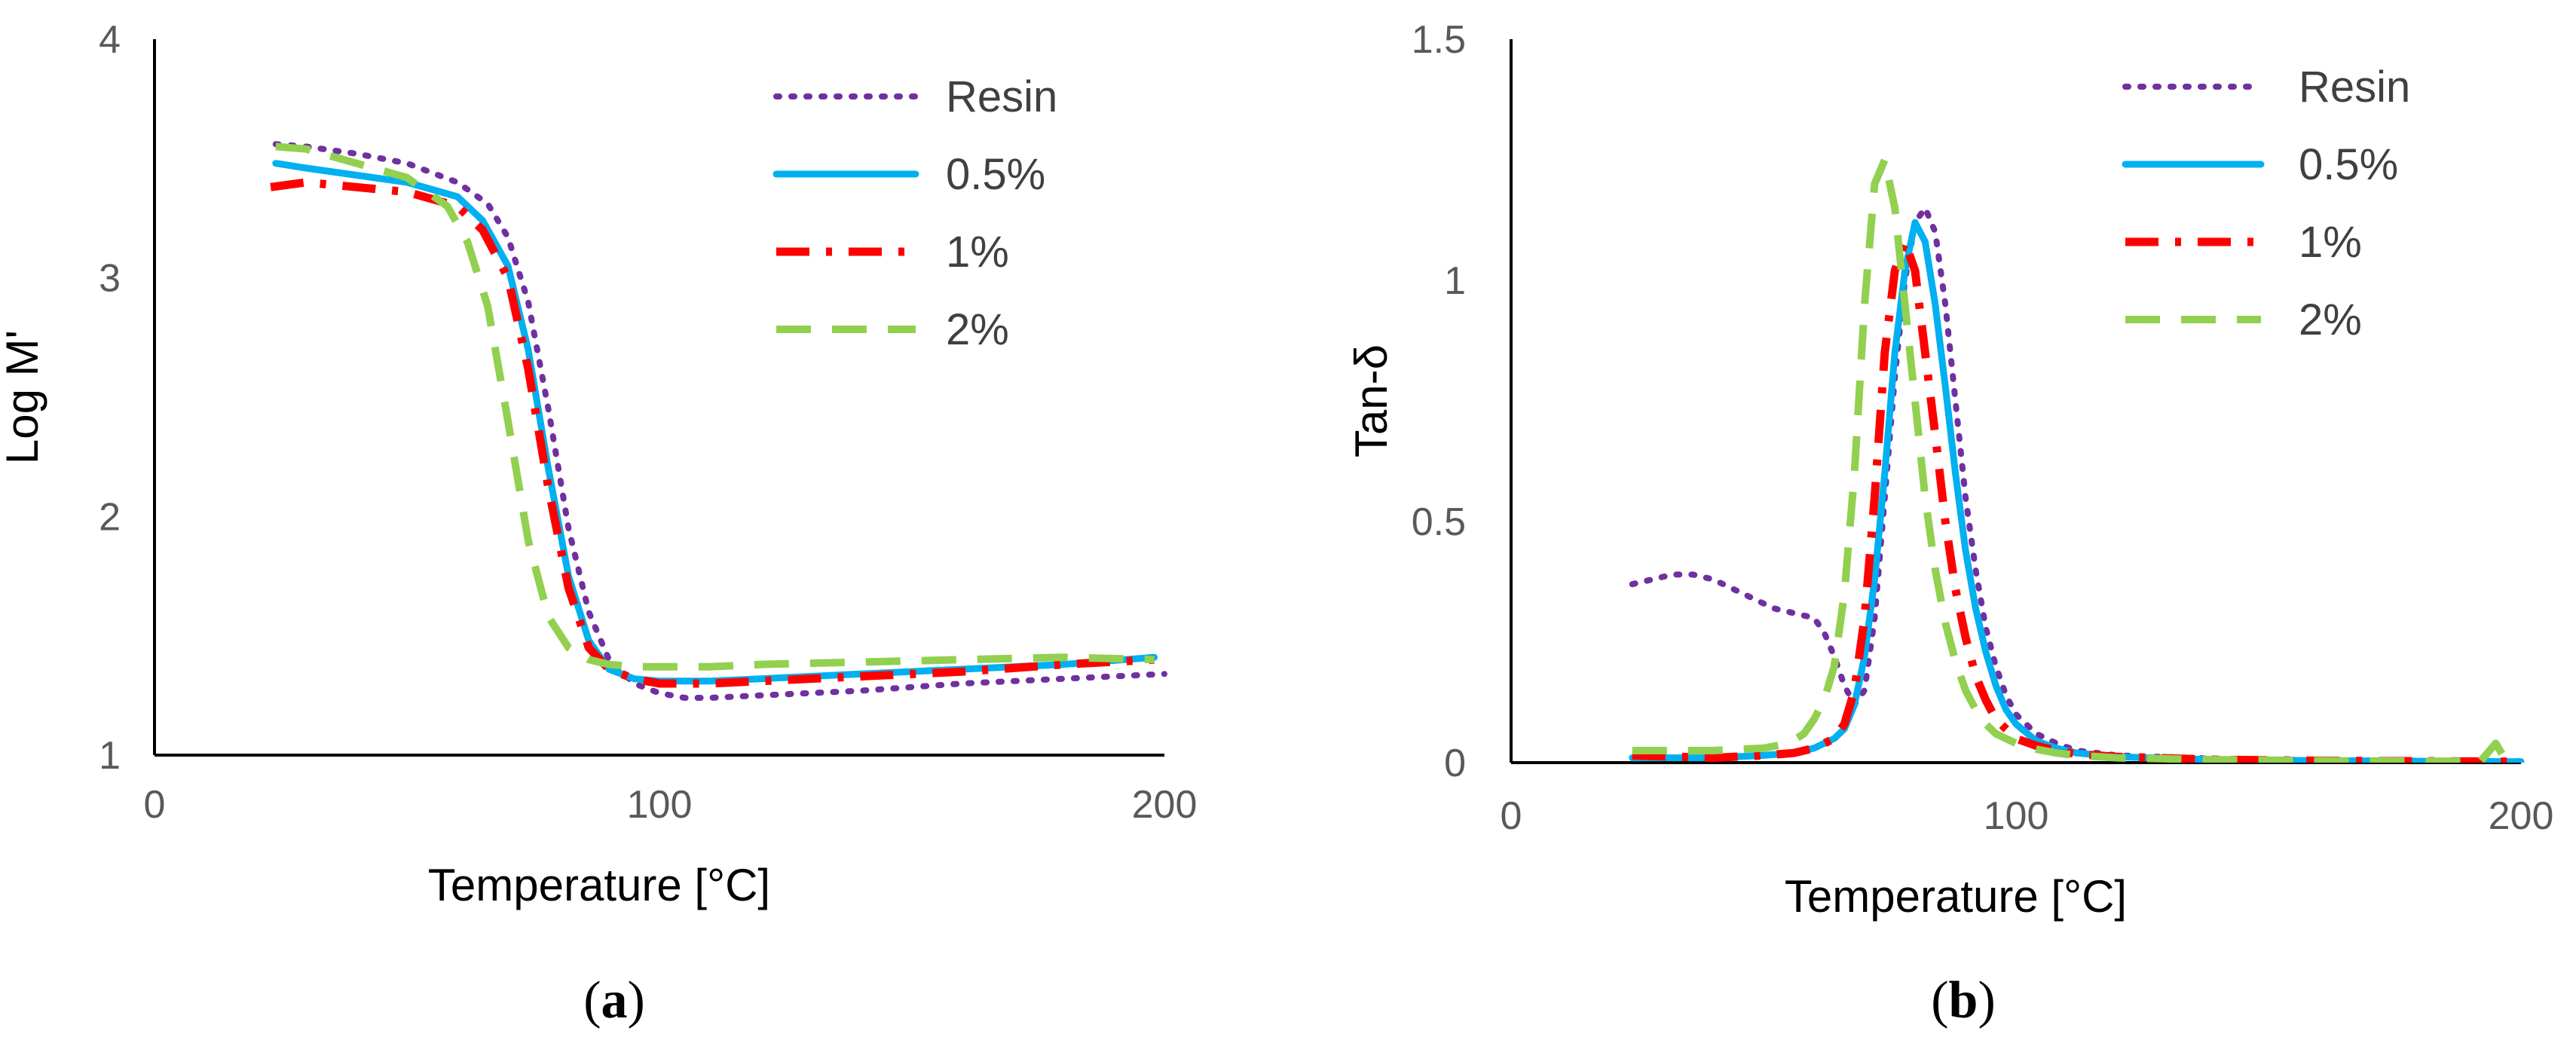  What do you see at coordinates (110, 40) in the screenshot?
I see `y-tick-label: 4` at bounding box center [110, 40].